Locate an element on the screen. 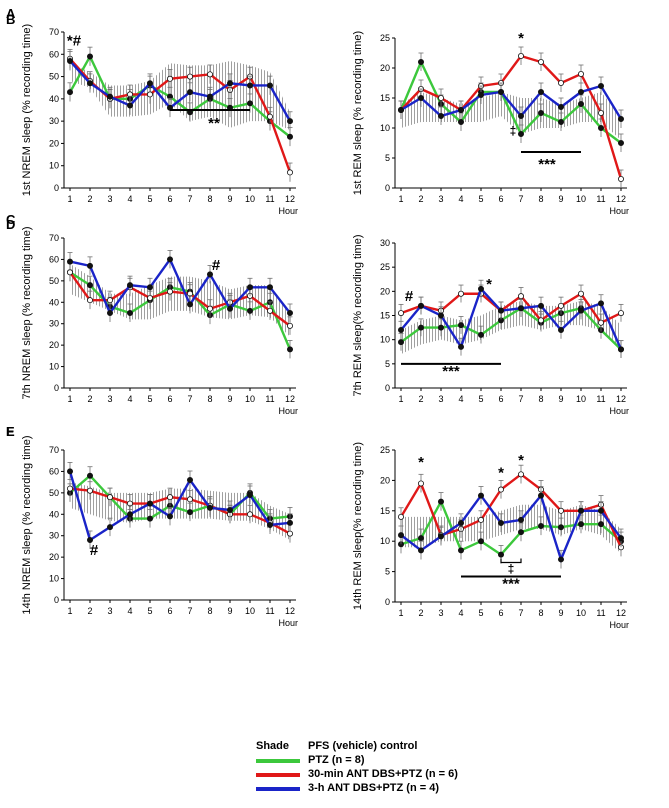 The width and height of the screenshot is (669, 808). significance-marker: ** is located at coordinates (214, 123).